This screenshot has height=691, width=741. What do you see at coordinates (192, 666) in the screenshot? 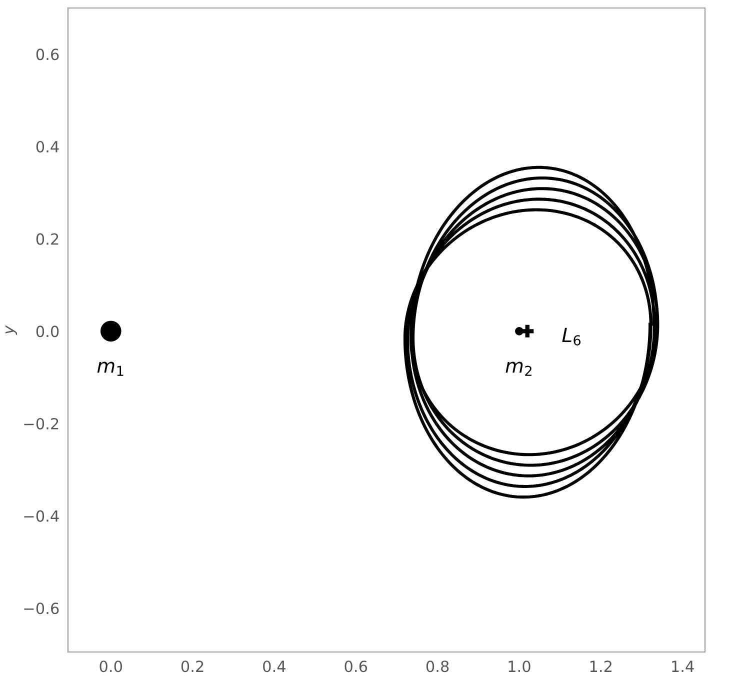
I see `x-tick-label: 0.2` at bounding box center [192, 666].